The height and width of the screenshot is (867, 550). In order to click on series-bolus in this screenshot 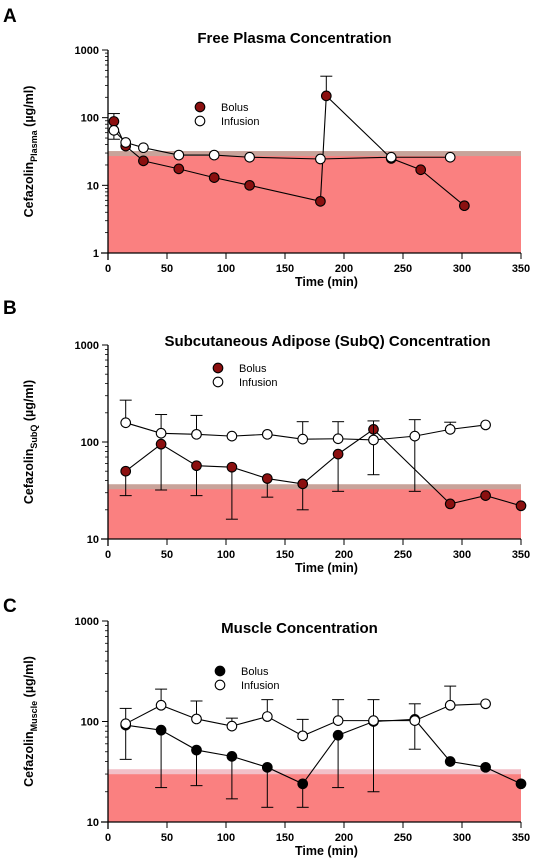, I will do `click(323, 472)`.